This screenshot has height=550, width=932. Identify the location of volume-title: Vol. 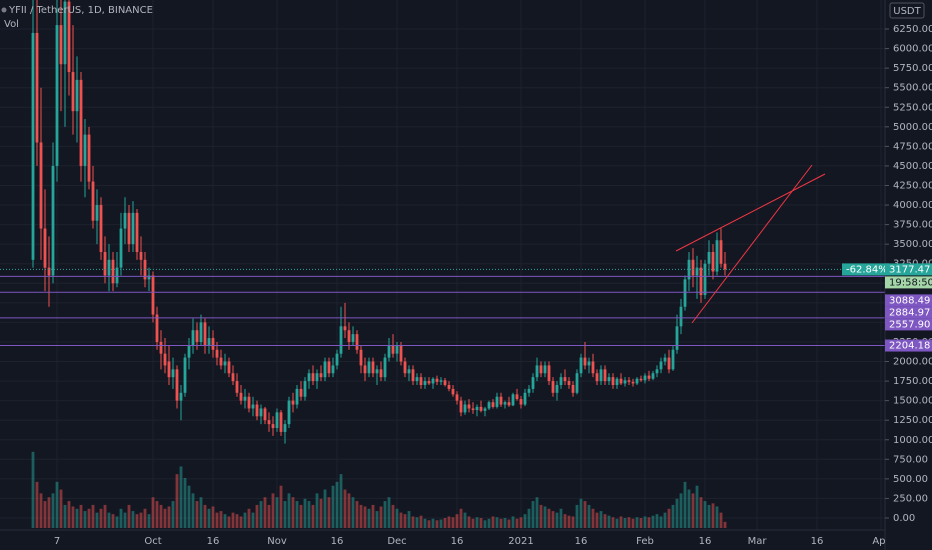
(11, 24).